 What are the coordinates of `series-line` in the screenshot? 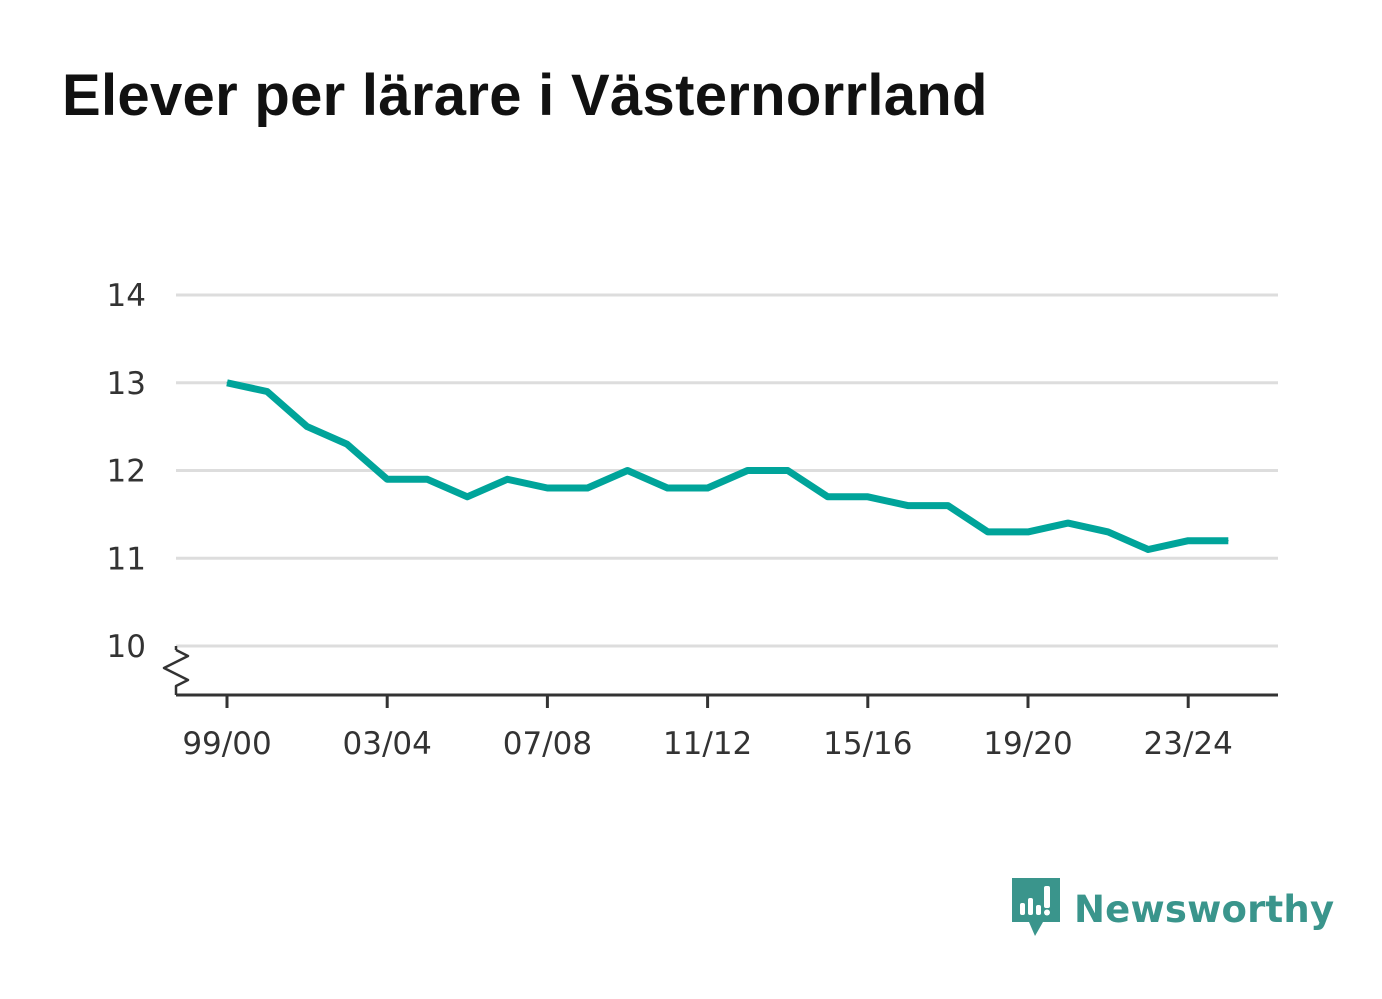 It's located at (727, 466).